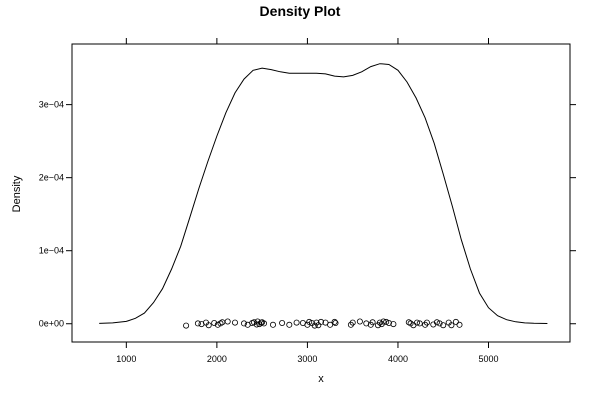  Describe the element at coordinates (51, 251) in the screenshot. I see `y-tick-label: 1e−04` at that location.